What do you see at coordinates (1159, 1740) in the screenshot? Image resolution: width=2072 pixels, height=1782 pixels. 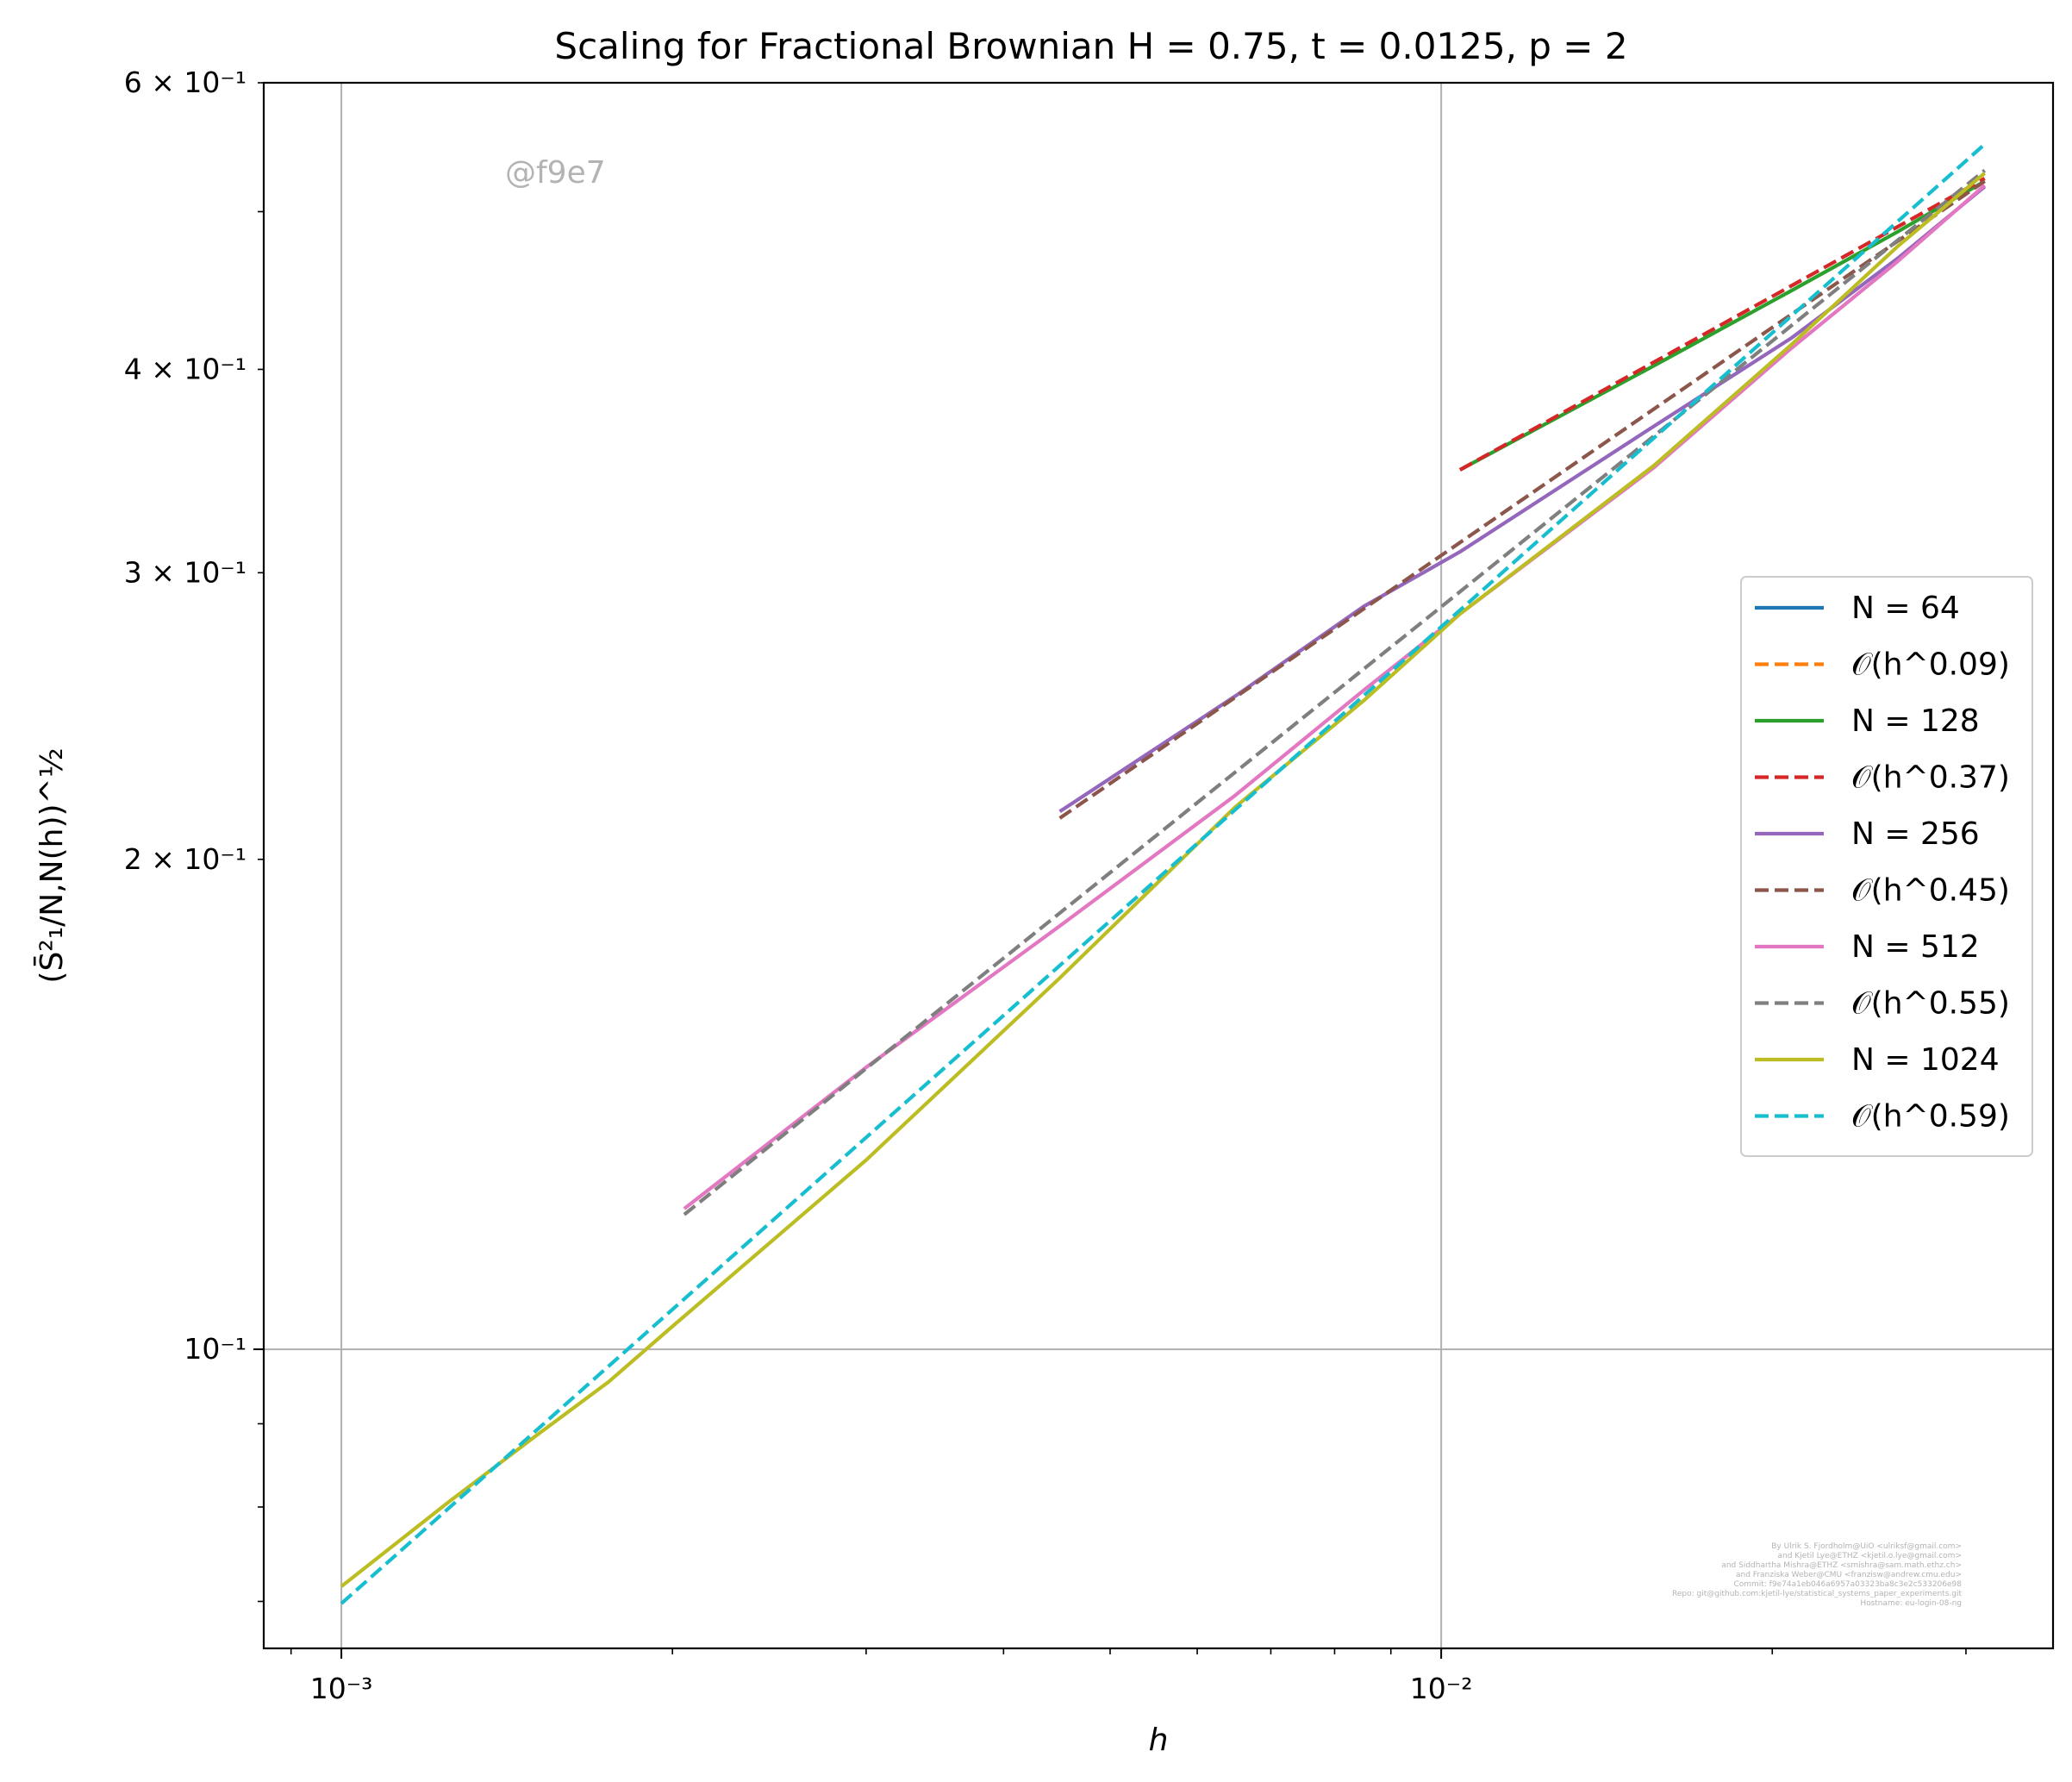 I see `x-axis-label: h` at bounding box center [1159, 1740].